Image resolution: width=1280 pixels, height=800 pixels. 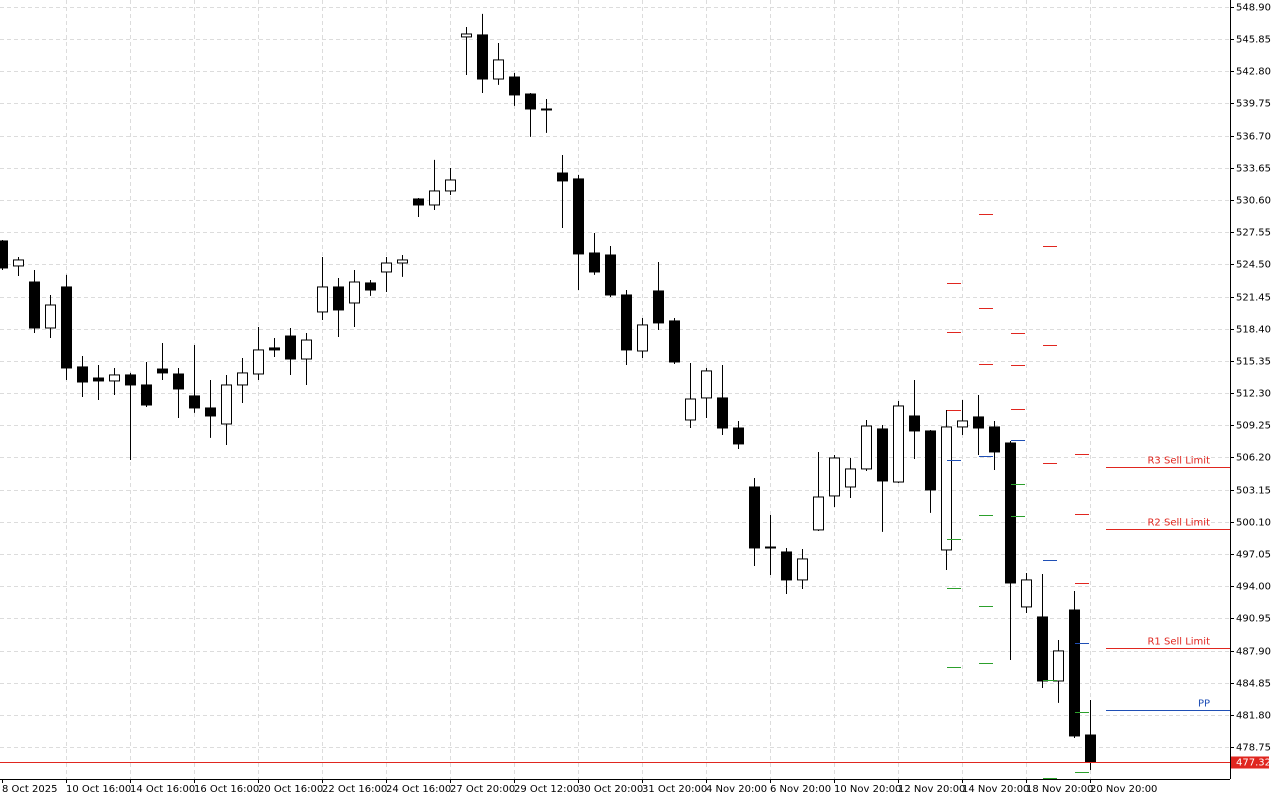 What do you see at coordinates (1253, 265) in the screenshot?
I see `y-tick-label: 524.50` at bounding box center [1253, 265].